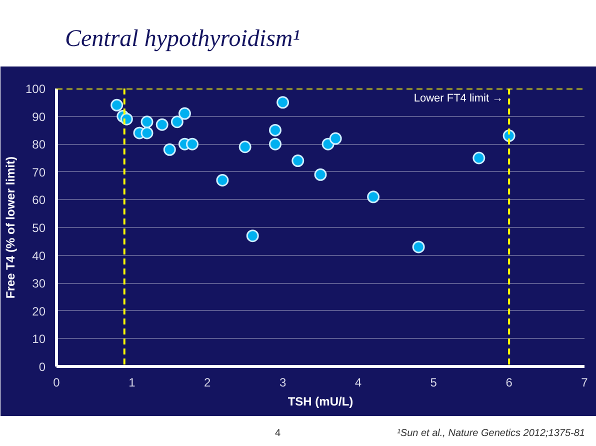  What do you see at coordinates (491, 434) in the screenshot?
I see `text: ¹Sun et al., Nature Genetics 2012;1375-81` at bounding box center [491, 434].